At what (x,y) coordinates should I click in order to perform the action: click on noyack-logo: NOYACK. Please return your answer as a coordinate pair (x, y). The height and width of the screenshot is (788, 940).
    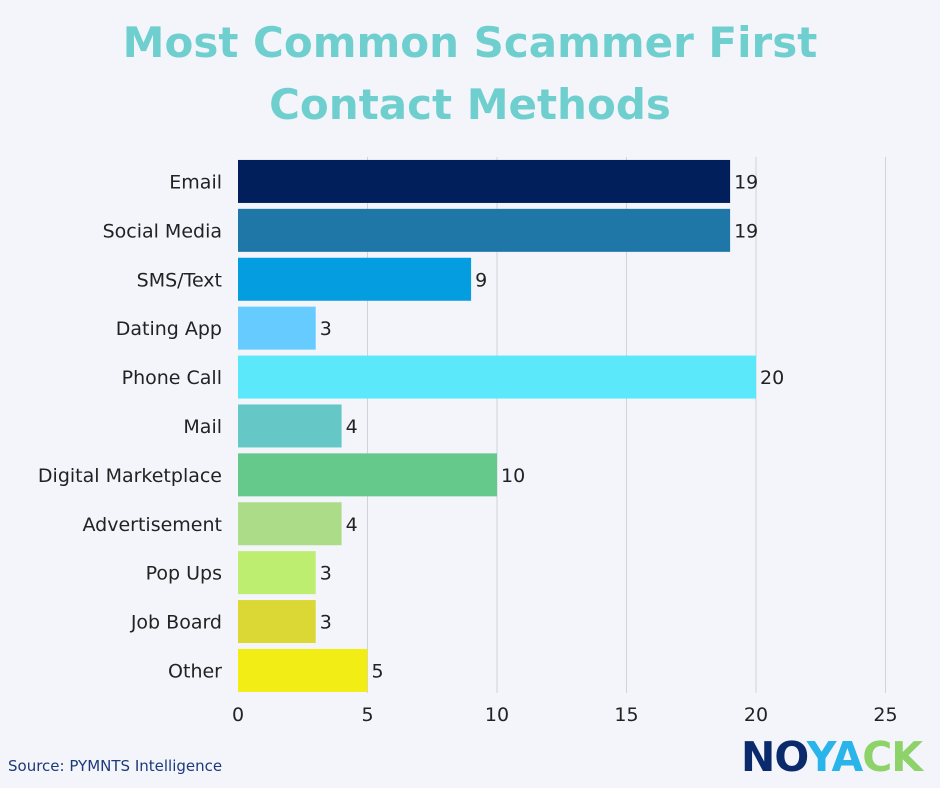
    Looking at the image, I should click on (832, 757).